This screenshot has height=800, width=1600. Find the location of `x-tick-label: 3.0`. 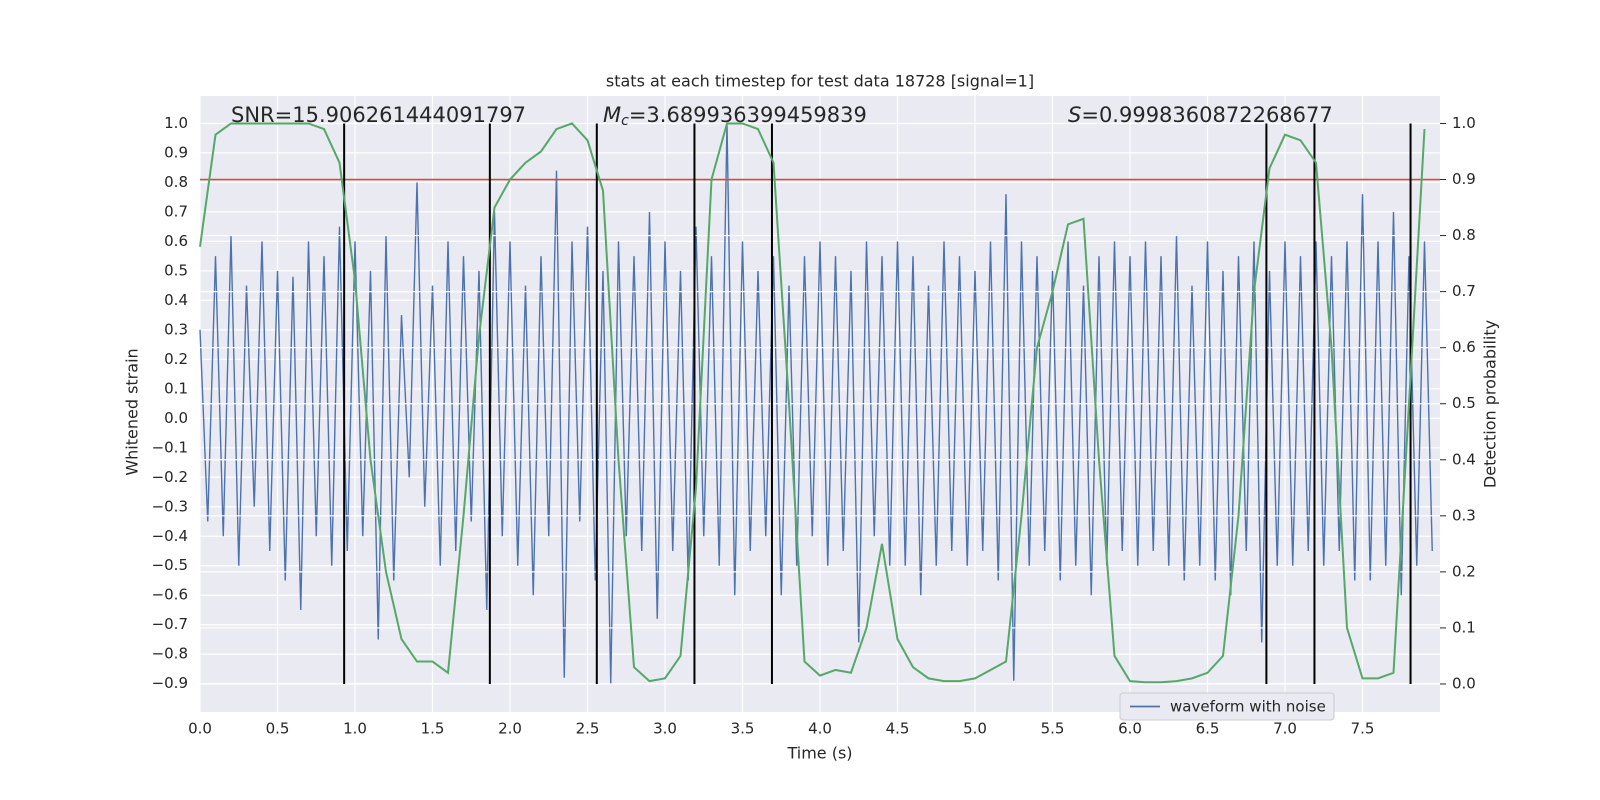

x-tick-label: 3.0 is located at coordinates (665, 729).